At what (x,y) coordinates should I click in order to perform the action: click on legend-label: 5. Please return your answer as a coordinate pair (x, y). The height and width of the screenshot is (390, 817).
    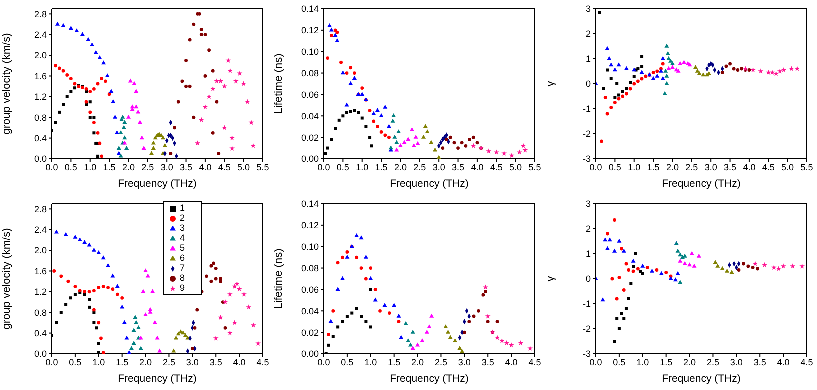
    Looking at the image, I should click on (183, 248).